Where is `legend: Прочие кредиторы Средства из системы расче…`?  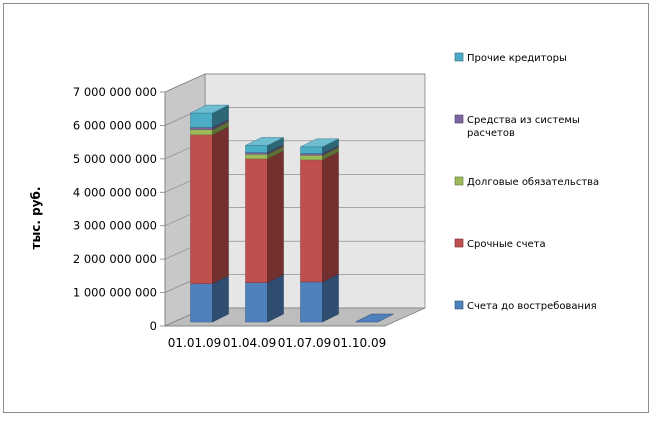
legend: Прочие кредиторы Средства из системы расче… is located at coordinates (526, 182).